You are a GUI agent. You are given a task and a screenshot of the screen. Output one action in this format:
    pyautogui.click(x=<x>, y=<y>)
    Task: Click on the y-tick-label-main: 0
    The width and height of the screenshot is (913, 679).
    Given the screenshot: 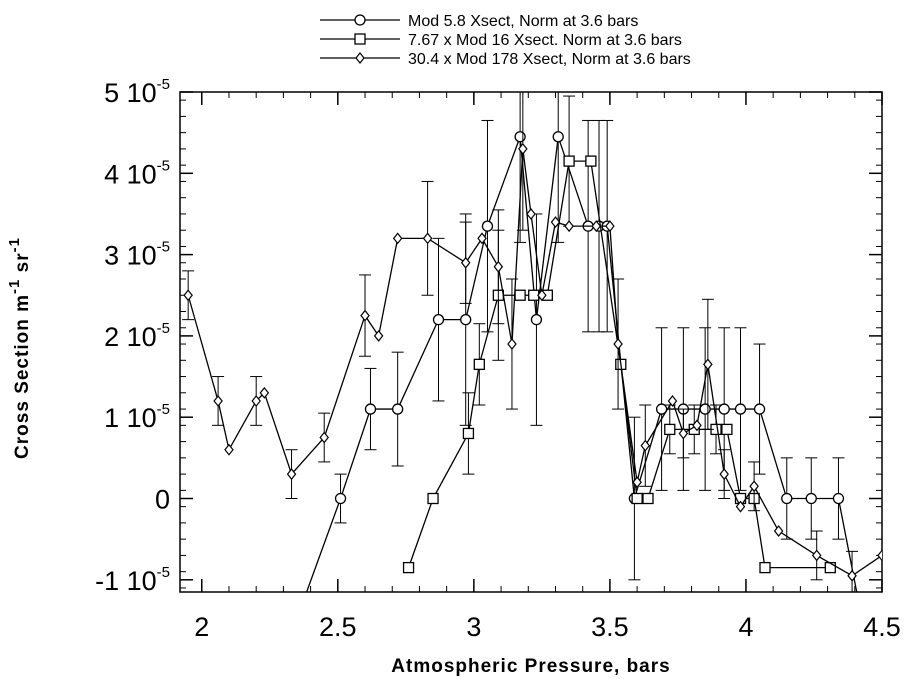 What is the action you would take?
    pyautogui.click(x=162, y=500)
    